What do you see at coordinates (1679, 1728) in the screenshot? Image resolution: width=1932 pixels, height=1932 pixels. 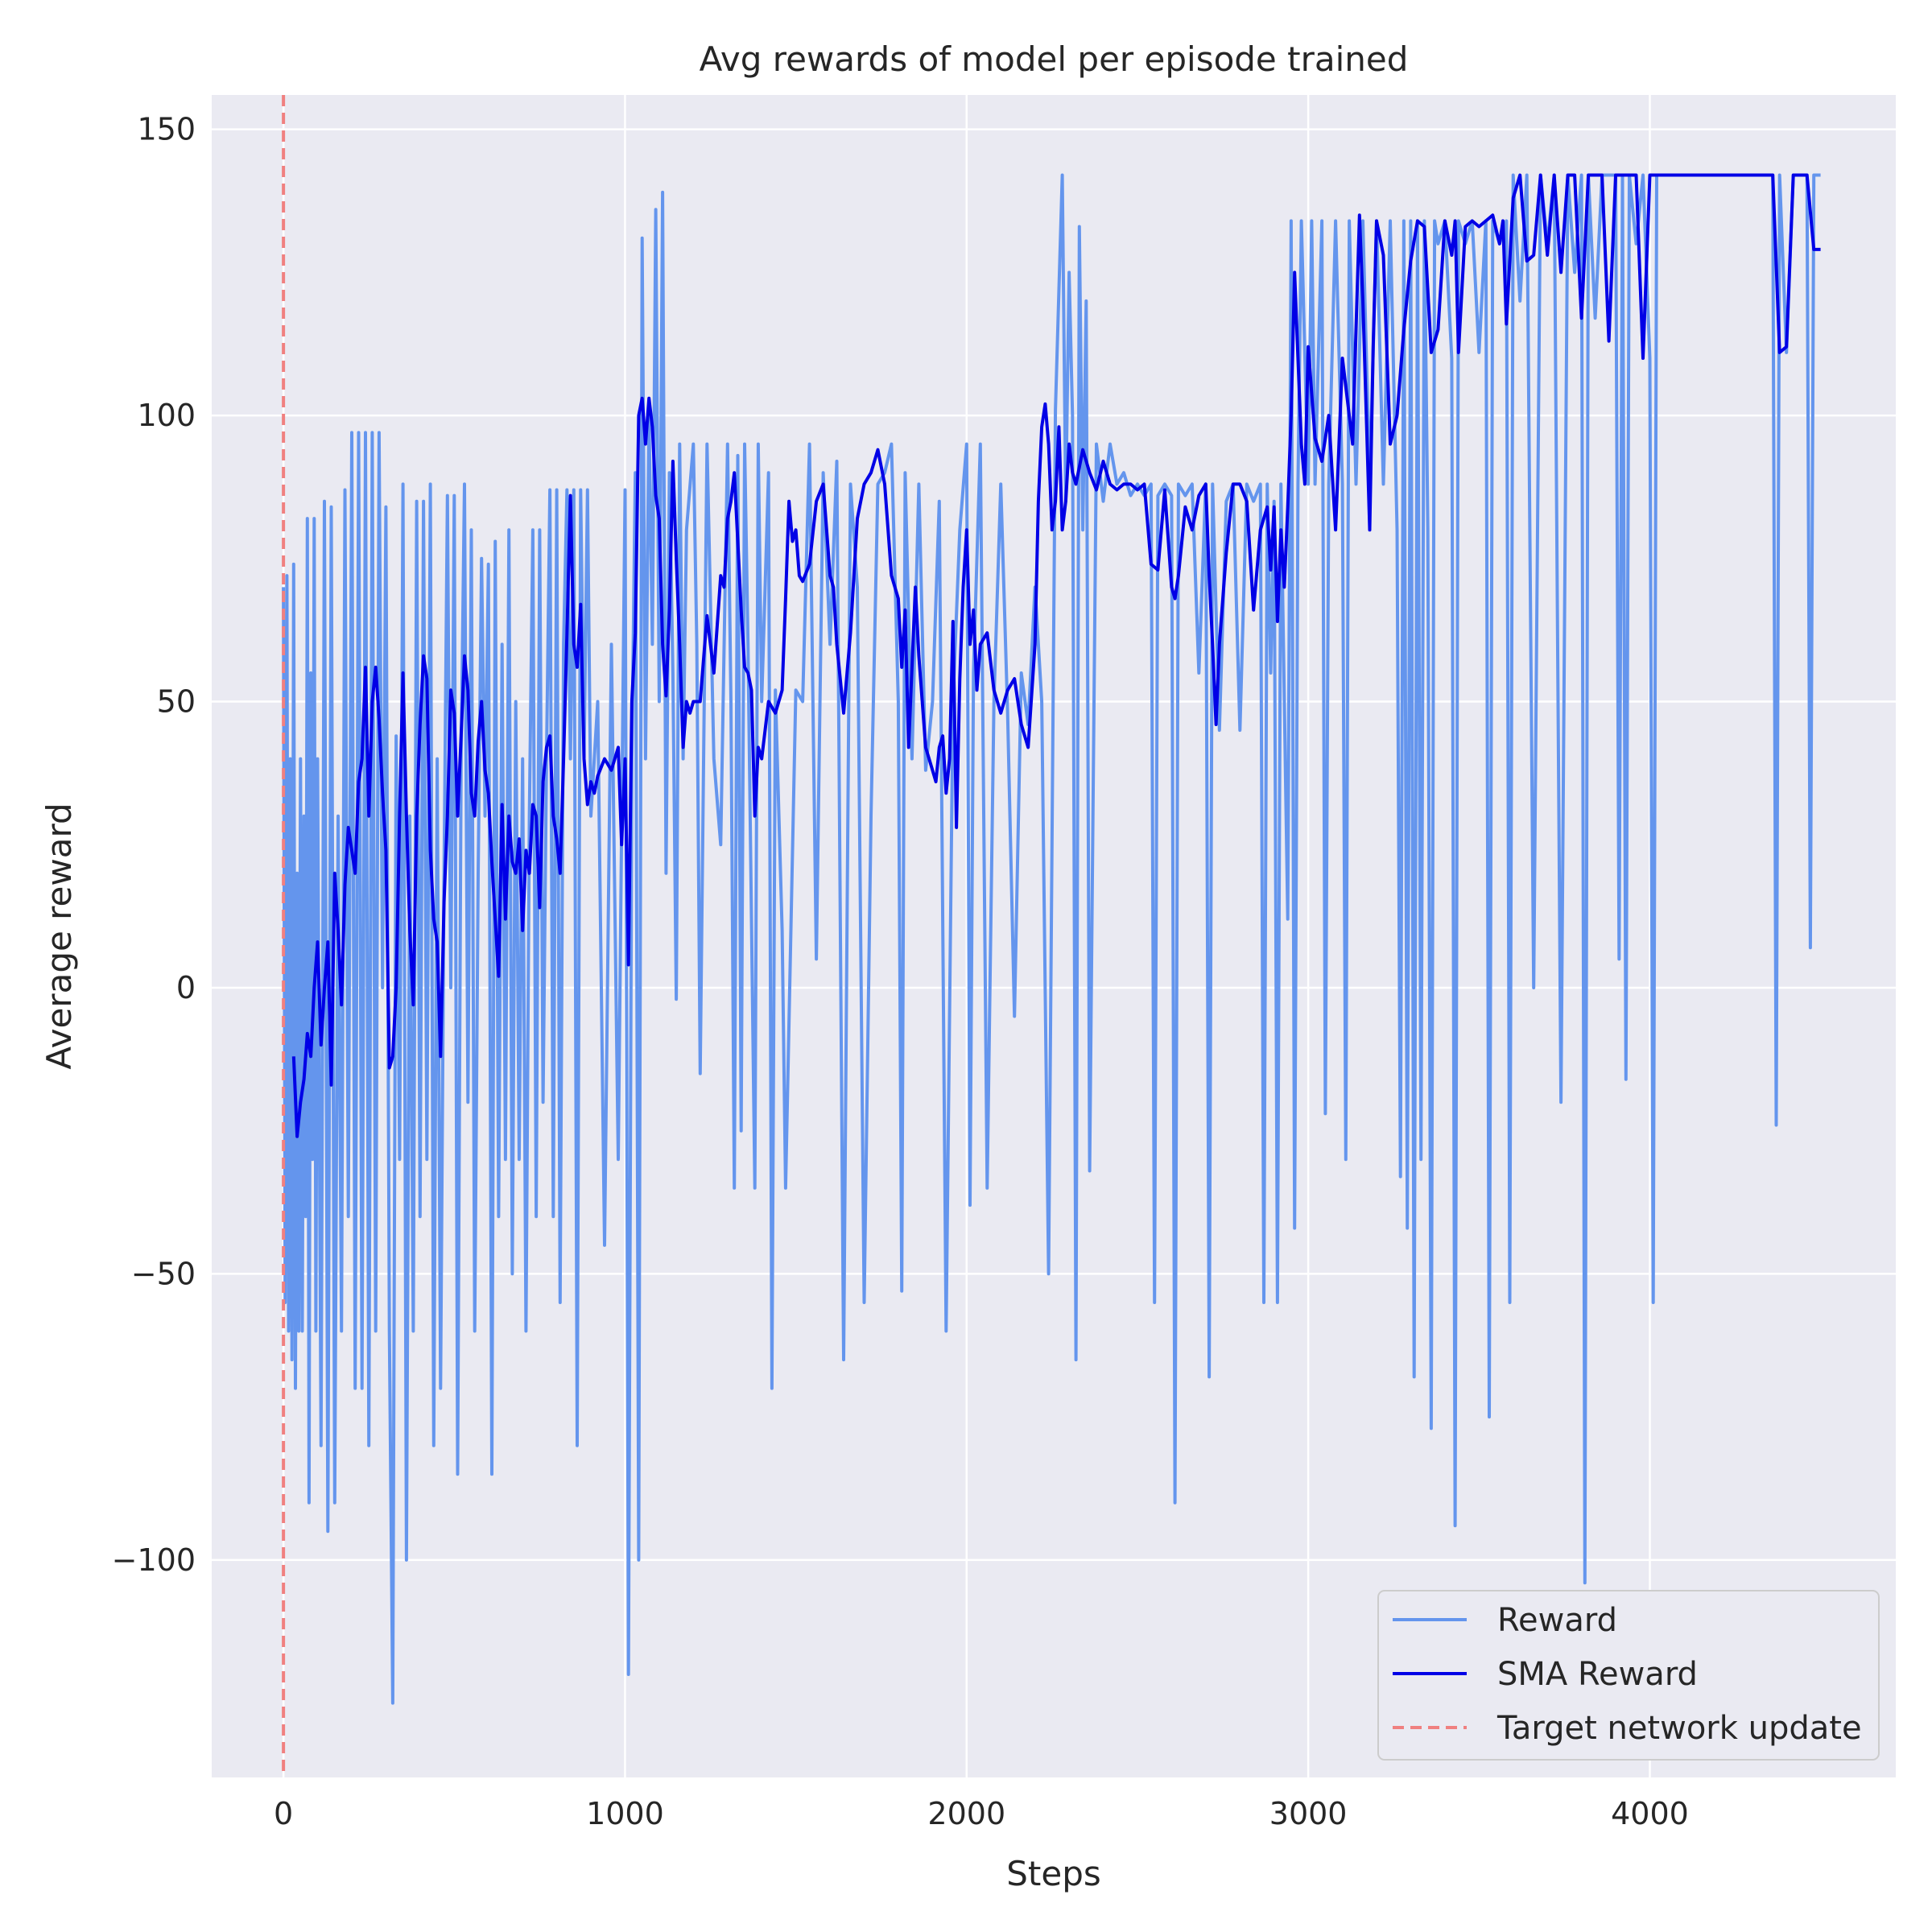 I see `legend-label-target-update: Target network update` at bounding box center [1679, 1728].